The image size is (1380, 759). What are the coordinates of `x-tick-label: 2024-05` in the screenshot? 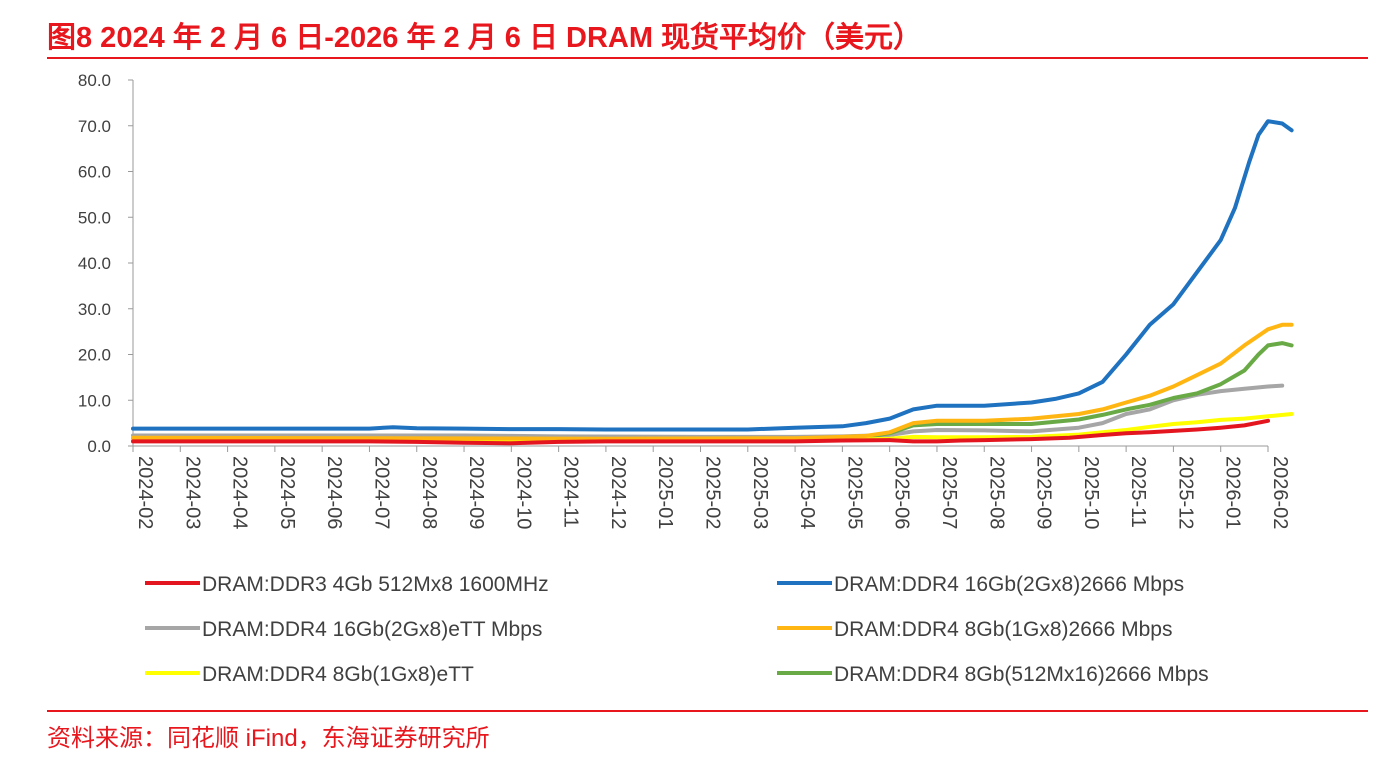 It's located at (287, 492).